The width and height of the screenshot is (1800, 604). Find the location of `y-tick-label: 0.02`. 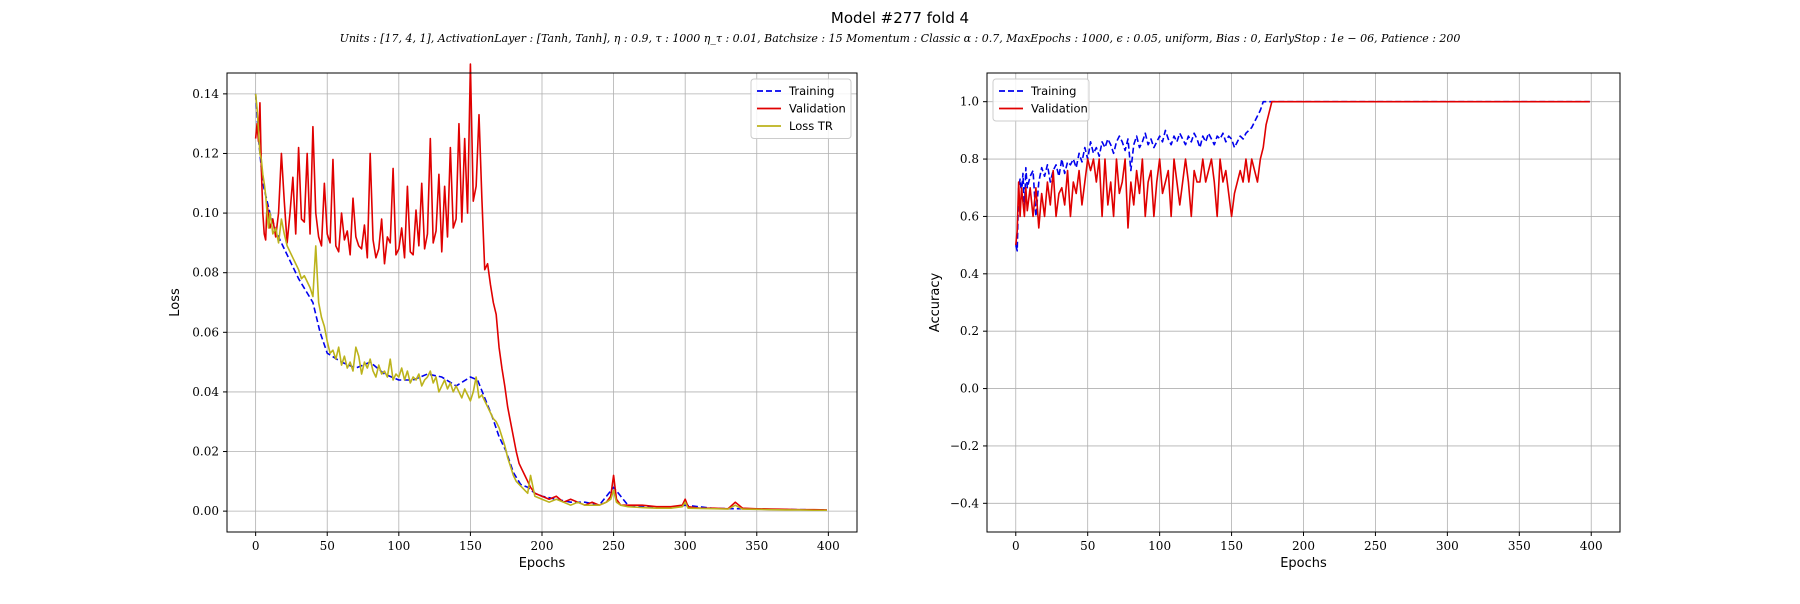

y-tick-label: 0.02 is located at coordinates (205, 452).